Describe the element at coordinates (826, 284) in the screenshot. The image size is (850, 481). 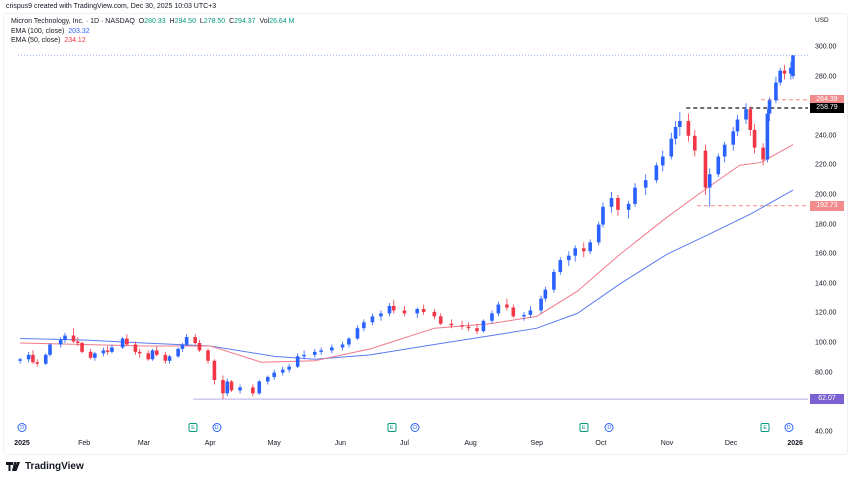
I see `y-axis-tick: 140.00` at that location.